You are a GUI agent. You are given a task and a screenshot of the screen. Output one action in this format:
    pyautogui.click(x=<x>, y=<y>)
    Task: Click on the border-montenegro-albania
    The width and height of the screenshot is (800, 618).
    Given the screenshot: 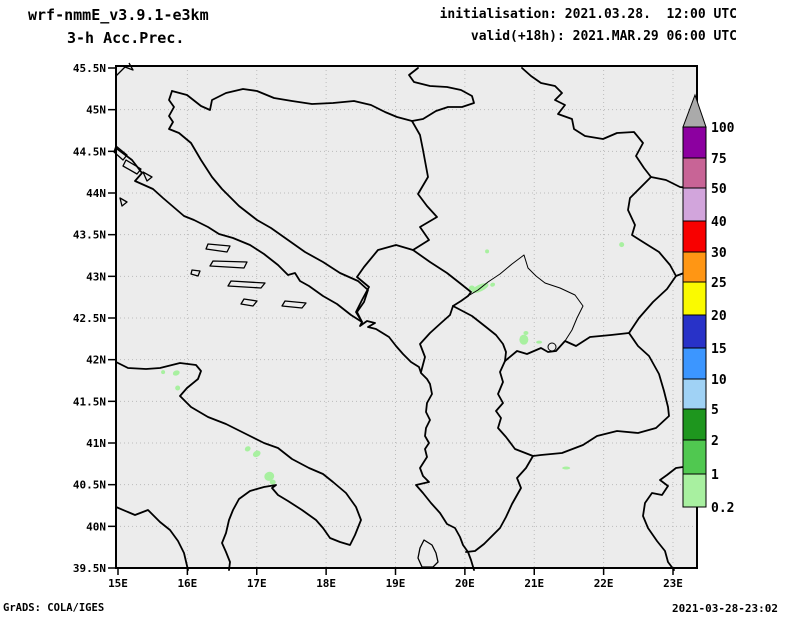 What is the action you would take?
    pyautogui.click(x=444, y=334)
    